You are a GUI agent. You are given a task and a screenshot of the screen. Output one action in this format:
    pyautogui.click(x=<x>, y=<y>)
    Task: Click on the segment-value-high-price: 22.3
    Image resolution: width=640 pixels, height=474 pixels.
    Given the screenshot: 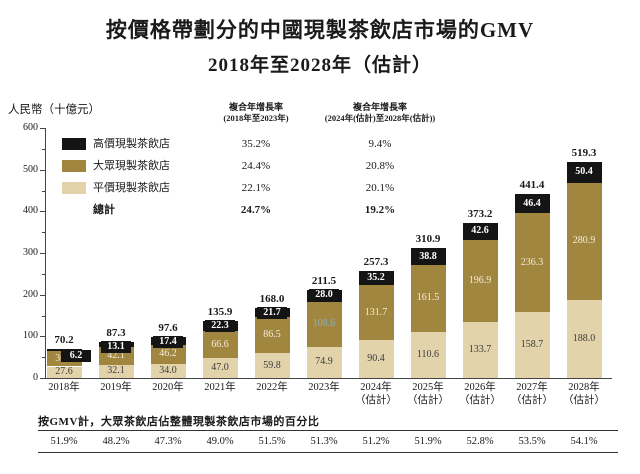 What is the action you would take?
    pyautogui.click(x=220, y=326)
    